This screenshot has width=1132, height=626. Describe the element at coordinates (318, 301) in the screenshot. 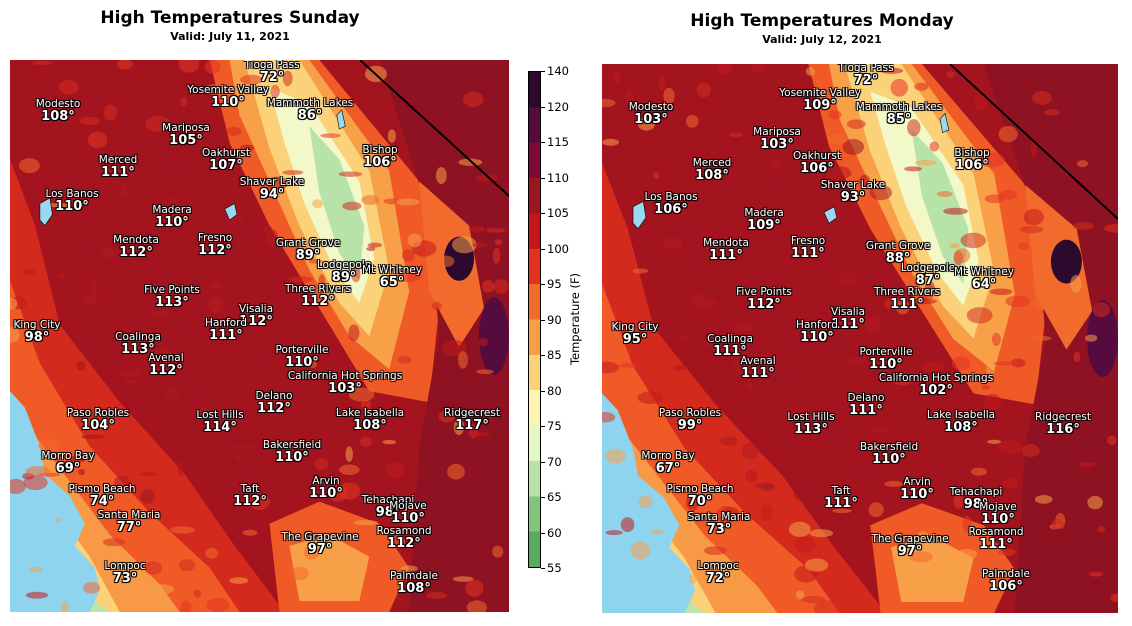

I see `city-temperature: 112°` at that location.